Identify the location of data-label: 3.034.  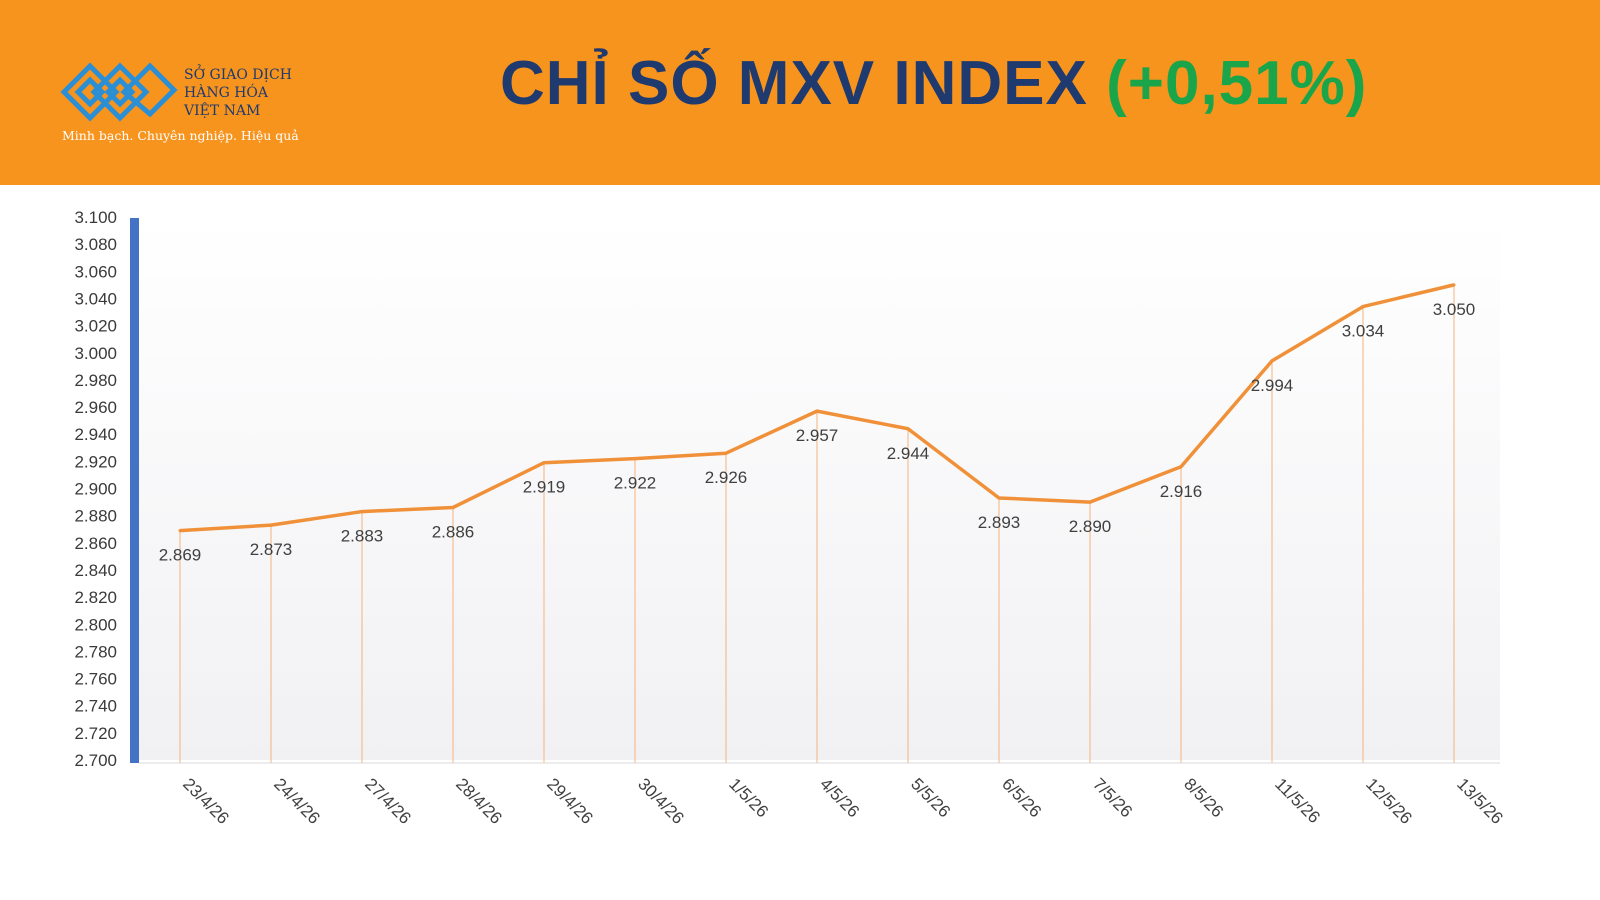
(1363, 331).